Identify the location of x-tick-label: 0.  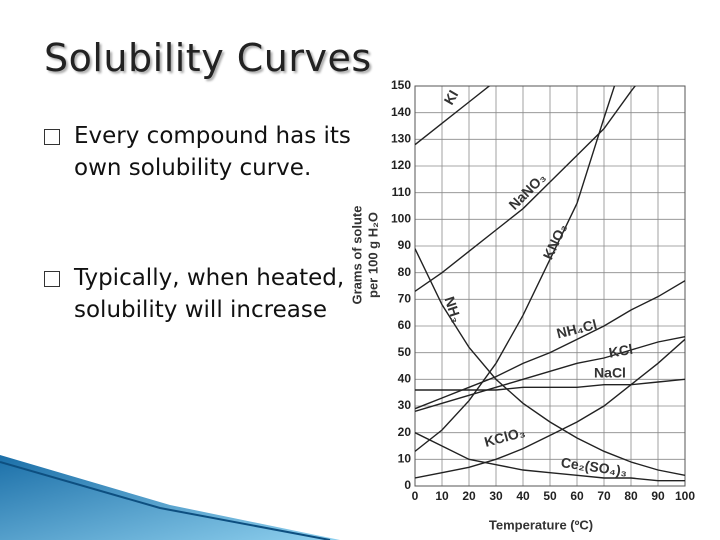
(415, 496).